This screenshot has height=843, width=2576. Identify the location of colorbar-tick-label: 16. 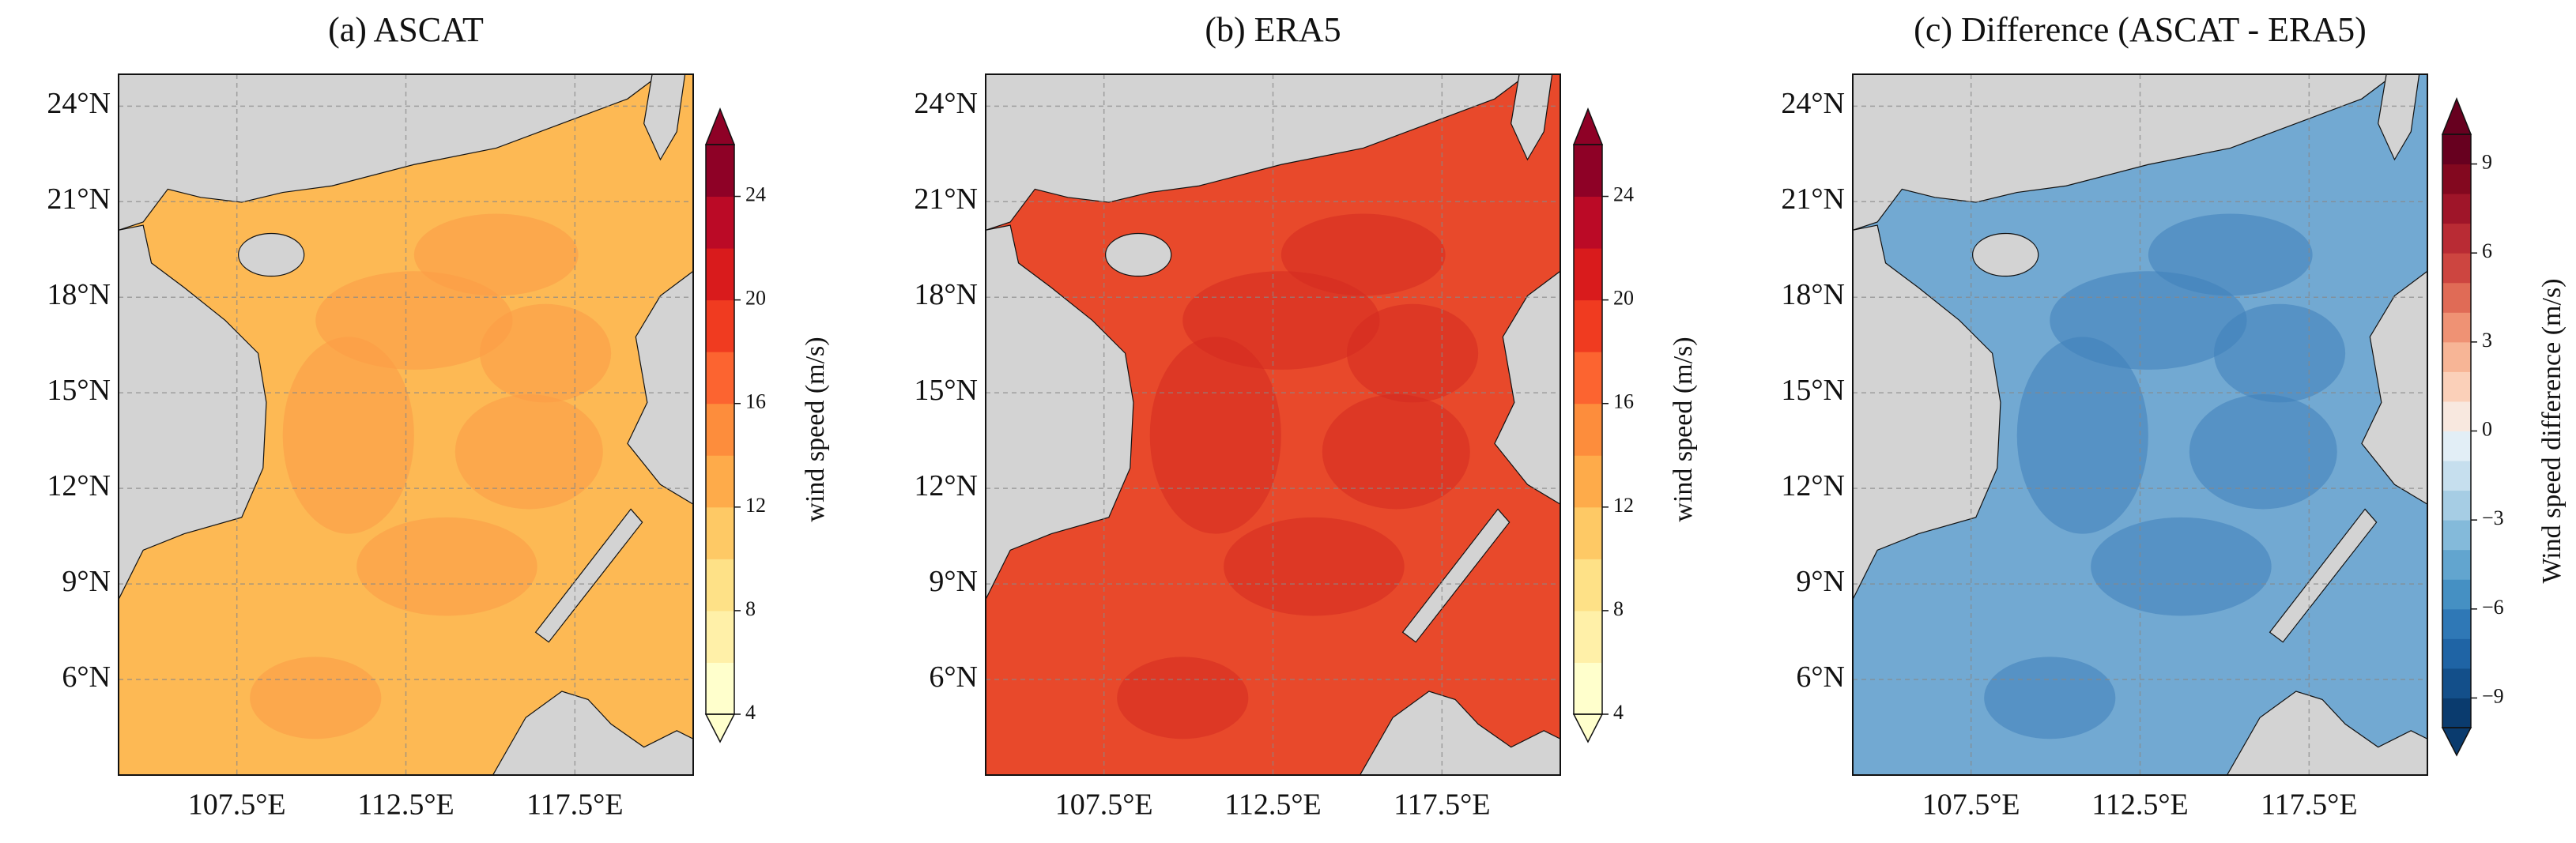
(755, 401).